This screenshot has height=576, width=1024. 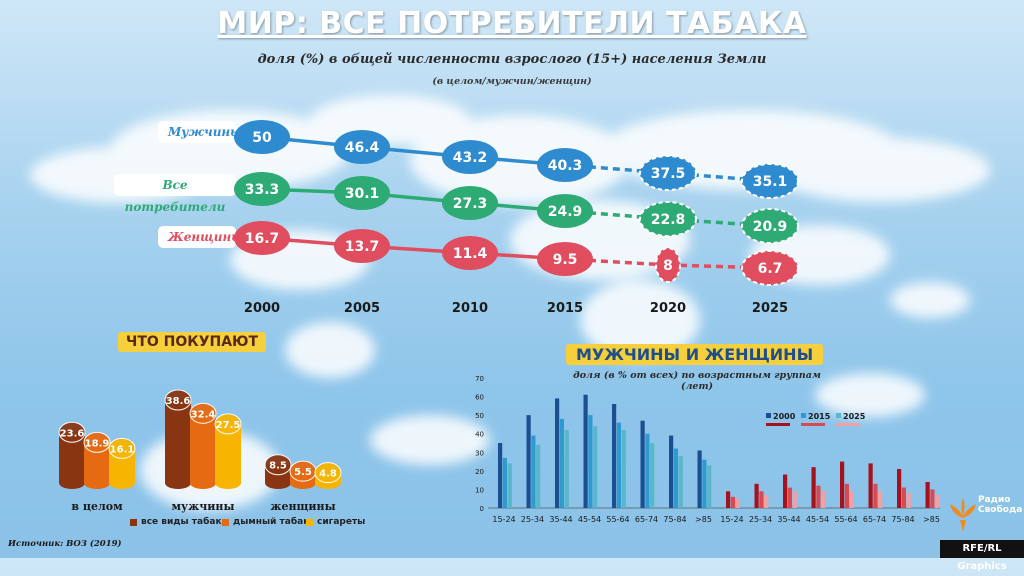 I want to click on legend-cigarettes: сигареты, so click(x=335, y=522).